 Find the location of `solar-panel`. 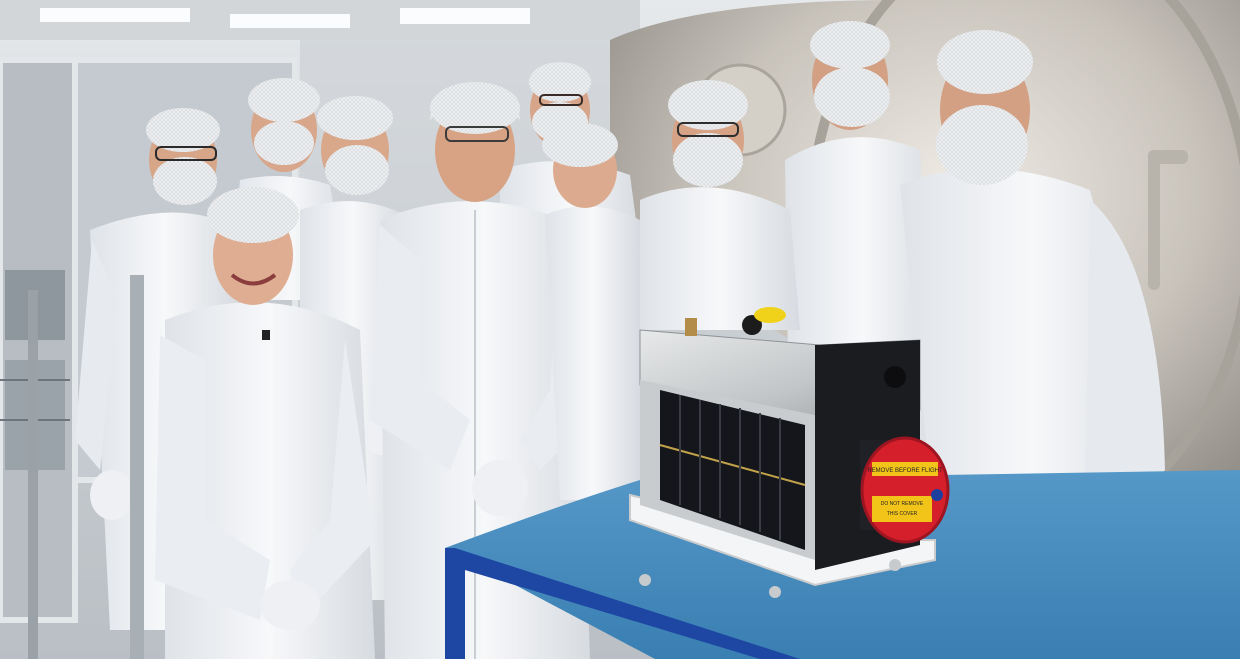

solar-panel is located at coordinates (732, 470).